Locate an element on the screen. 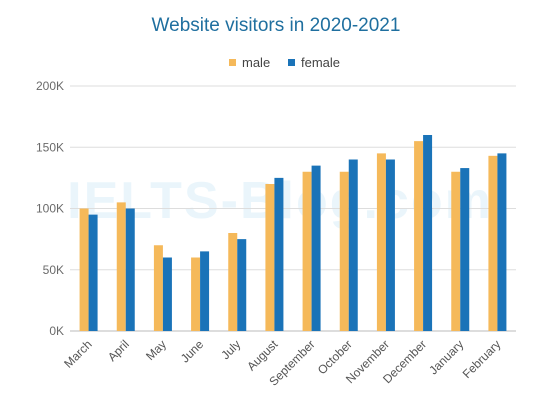 The image size is (540, 405). bar-male-october is located at coordinates (344, 251).